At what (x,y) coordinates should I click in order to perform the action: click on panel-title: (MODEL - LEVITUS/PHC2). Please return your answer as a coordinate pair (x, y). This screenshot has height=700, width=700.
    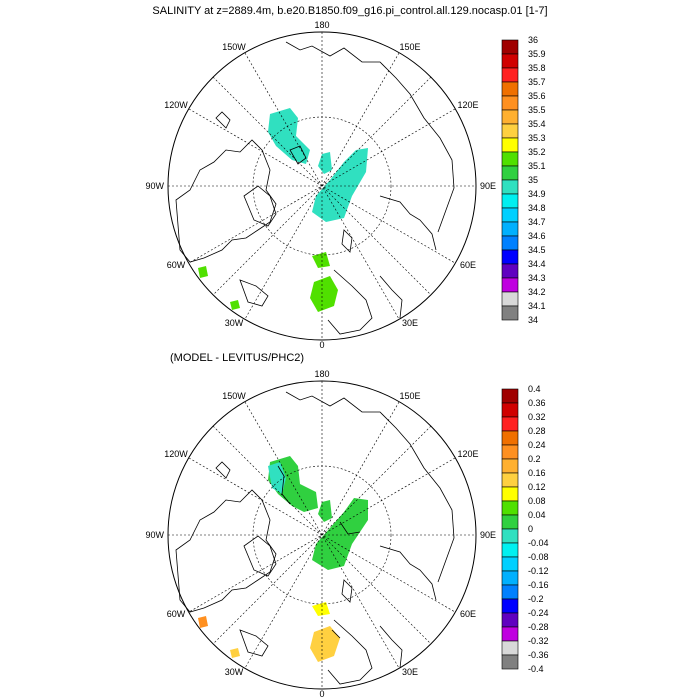
    Looking at the image, I should click on (237, 358).